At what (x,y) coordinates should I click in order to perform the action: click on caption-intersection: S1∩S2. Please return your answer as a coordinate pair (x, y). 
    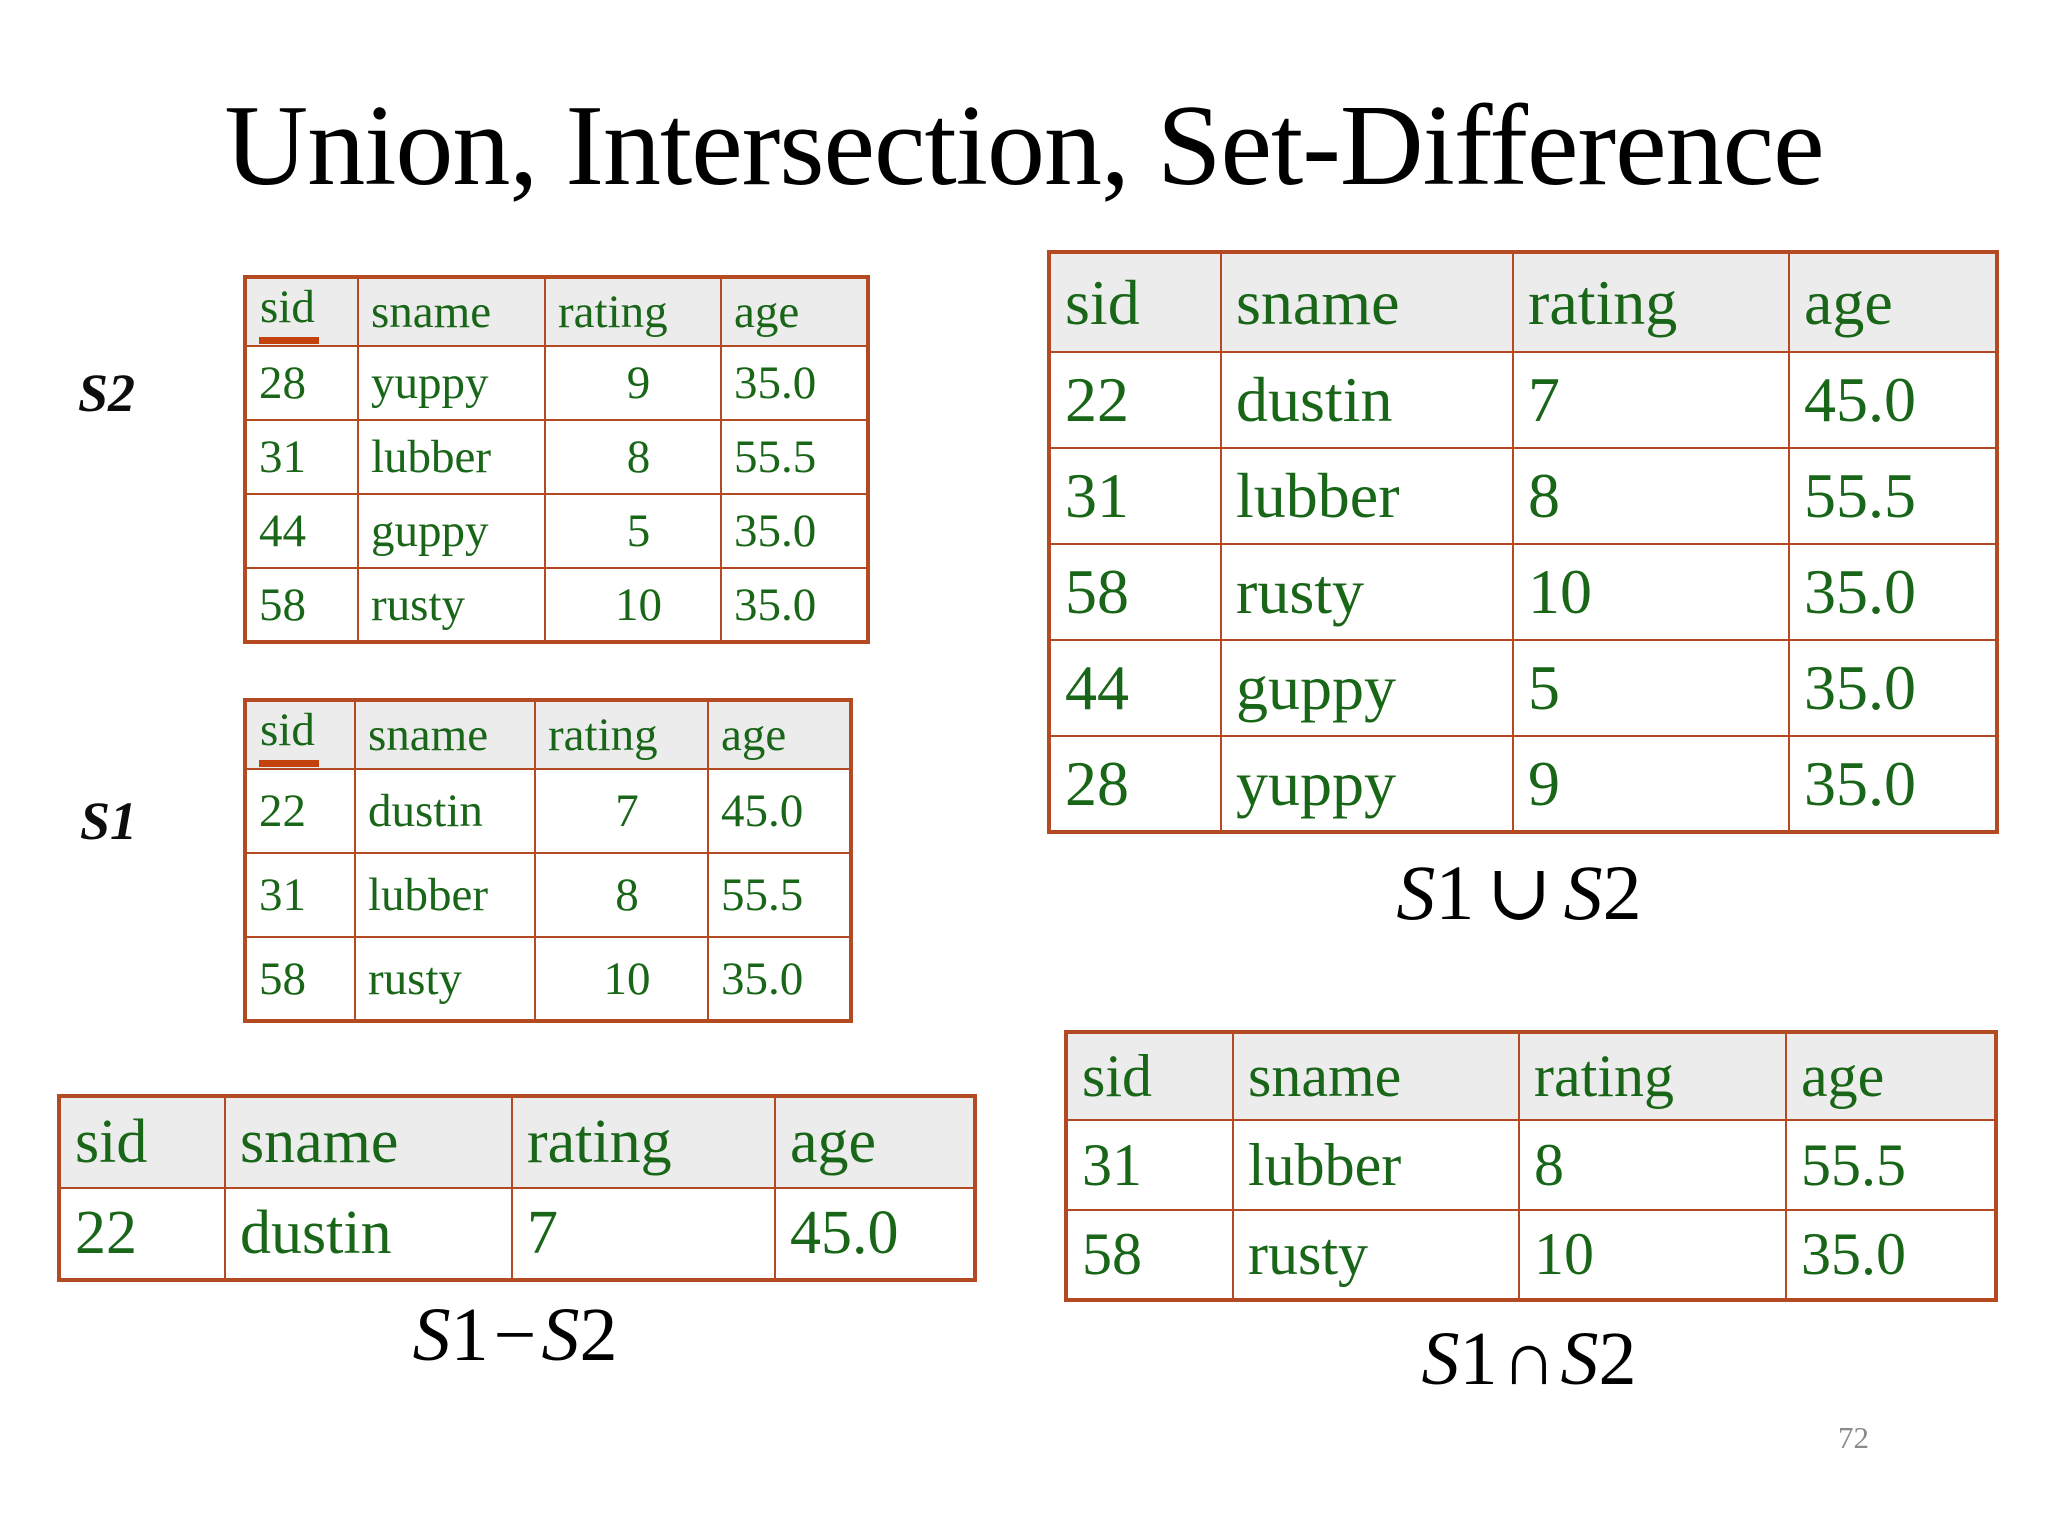
    Looking at the image, I should click on (1529, 1359).